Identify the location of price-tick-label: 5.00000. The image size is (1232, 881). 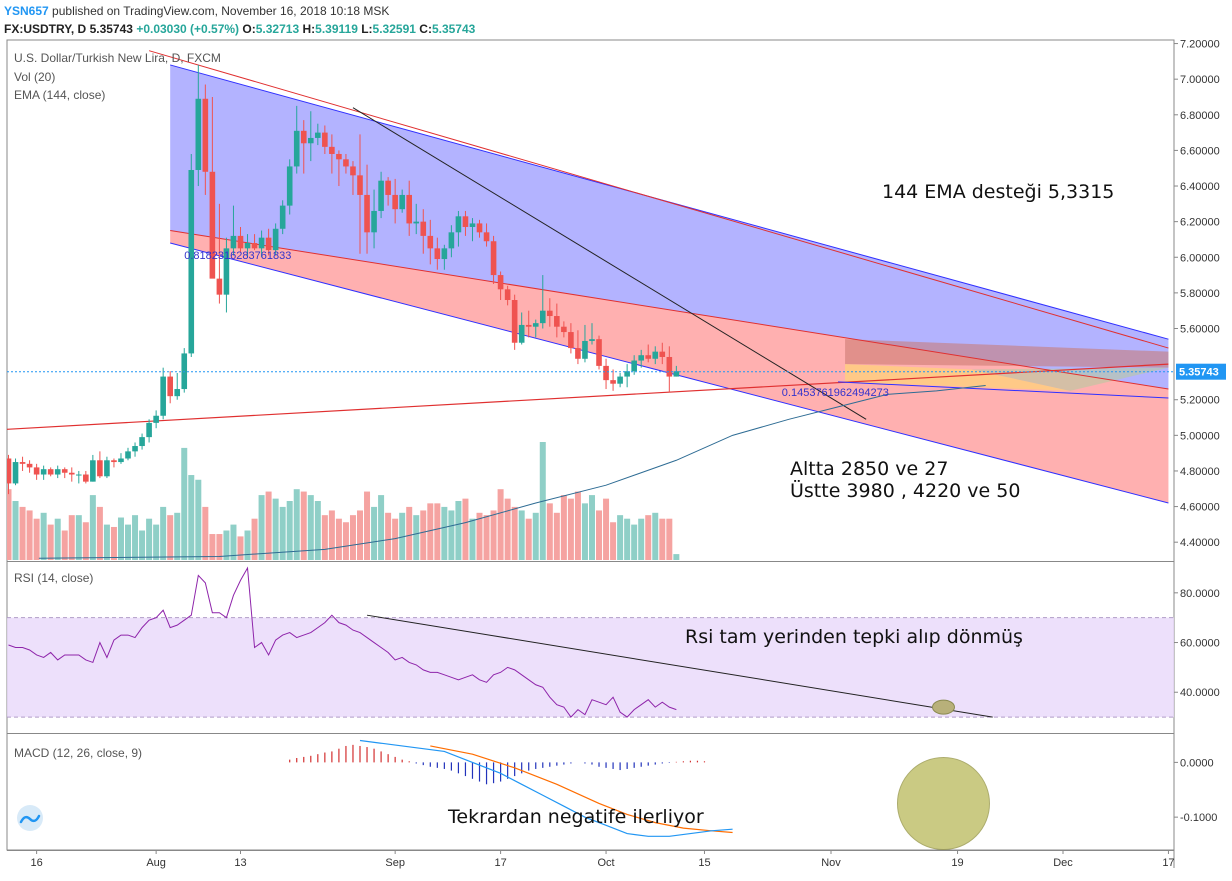
(1200, 436).